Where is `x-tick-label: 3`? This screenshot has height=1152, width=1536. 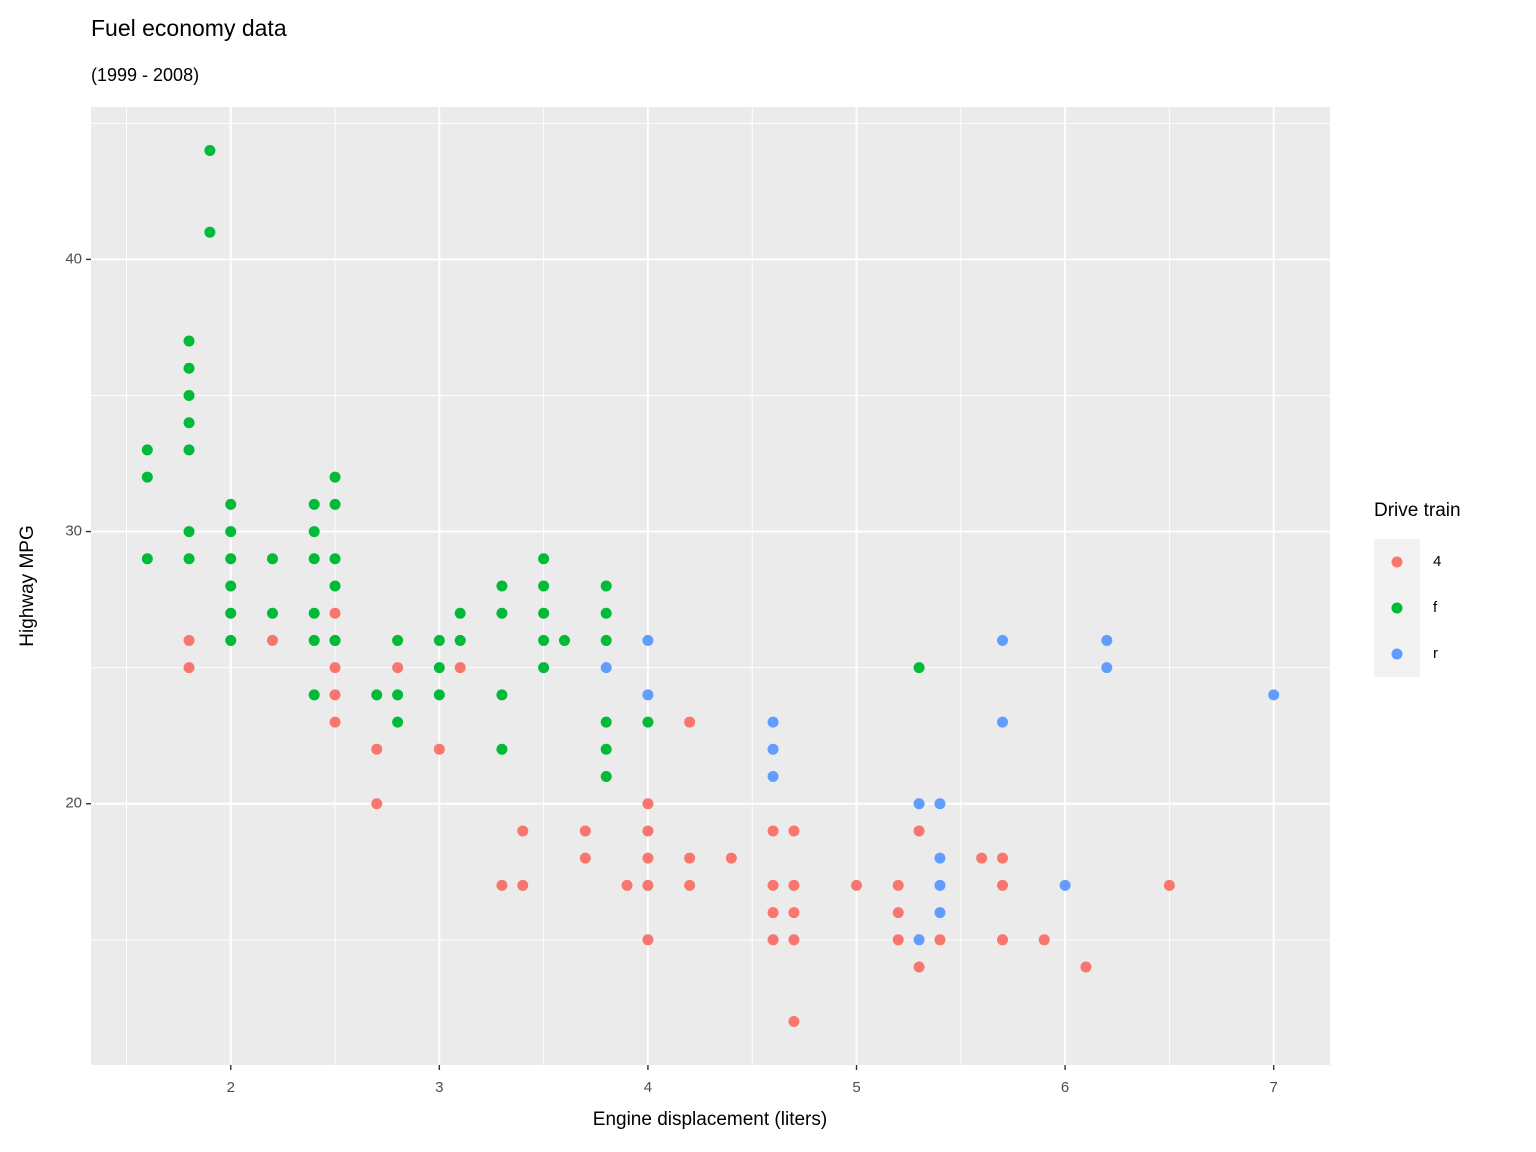 x-tick-label: 3 is located at coordinates (439, 1087).